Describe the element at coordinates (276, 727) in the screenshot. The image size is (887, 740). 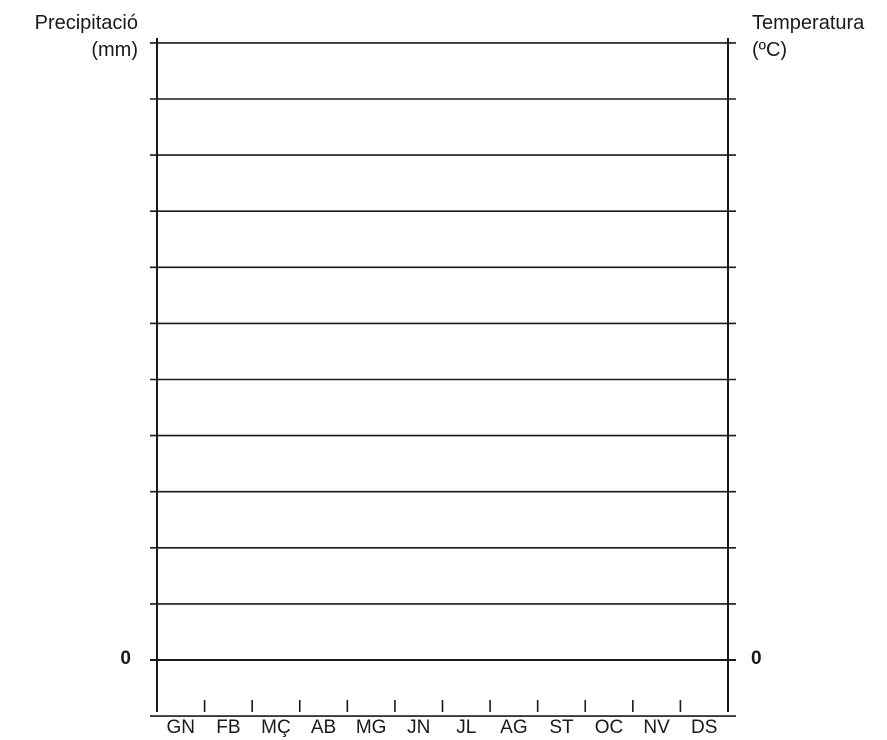
I see `month-label: MÇ` at that location.